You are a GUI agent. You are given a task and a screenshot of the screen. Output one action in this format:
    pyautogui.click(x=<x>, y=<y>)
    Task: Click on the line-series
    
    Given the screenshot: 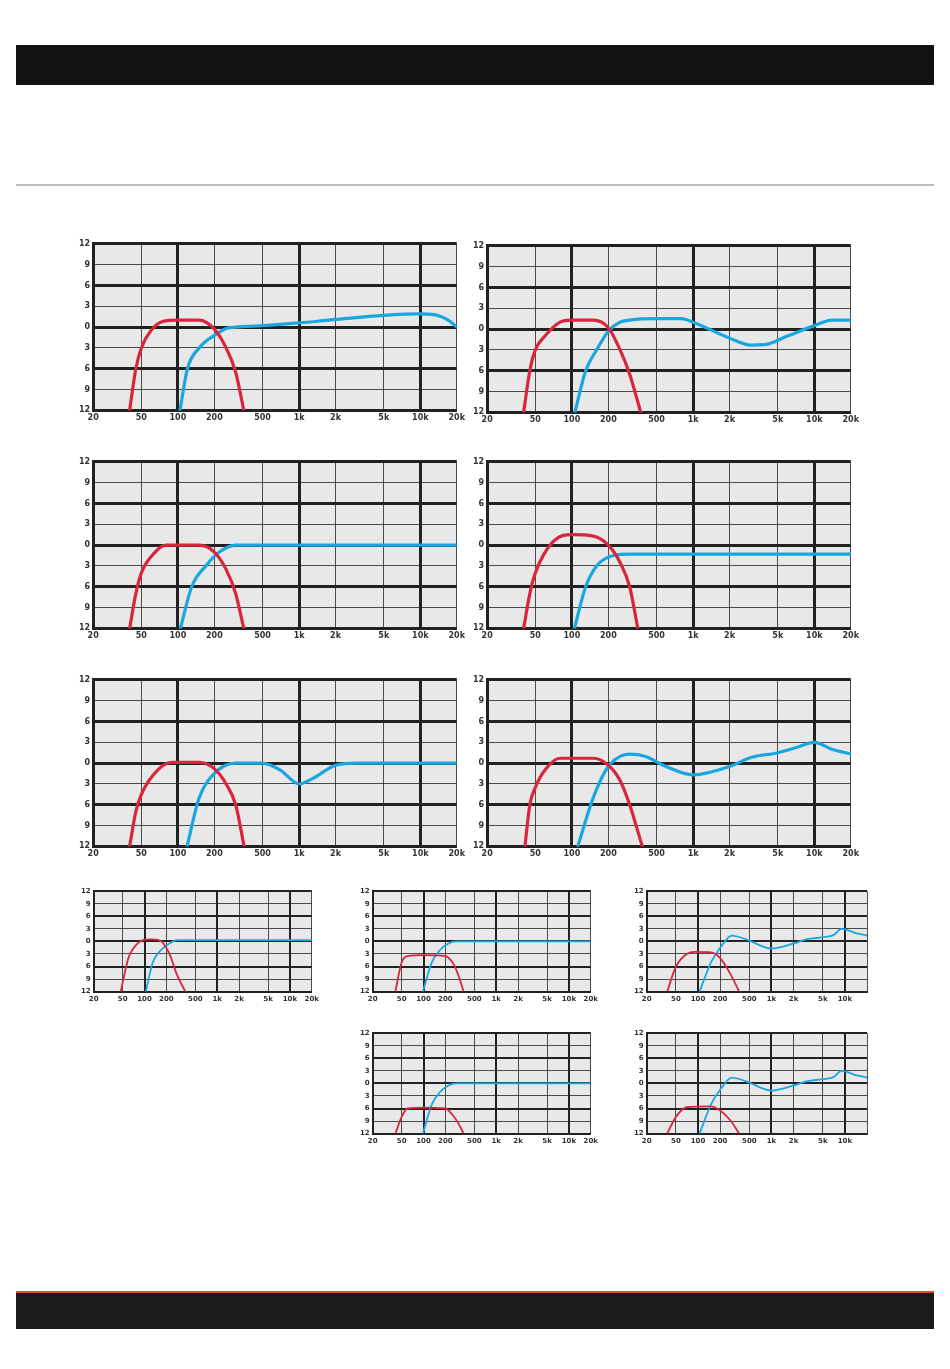 What is the action you would take?
    pyautogui.click(x=153, y=965)
    